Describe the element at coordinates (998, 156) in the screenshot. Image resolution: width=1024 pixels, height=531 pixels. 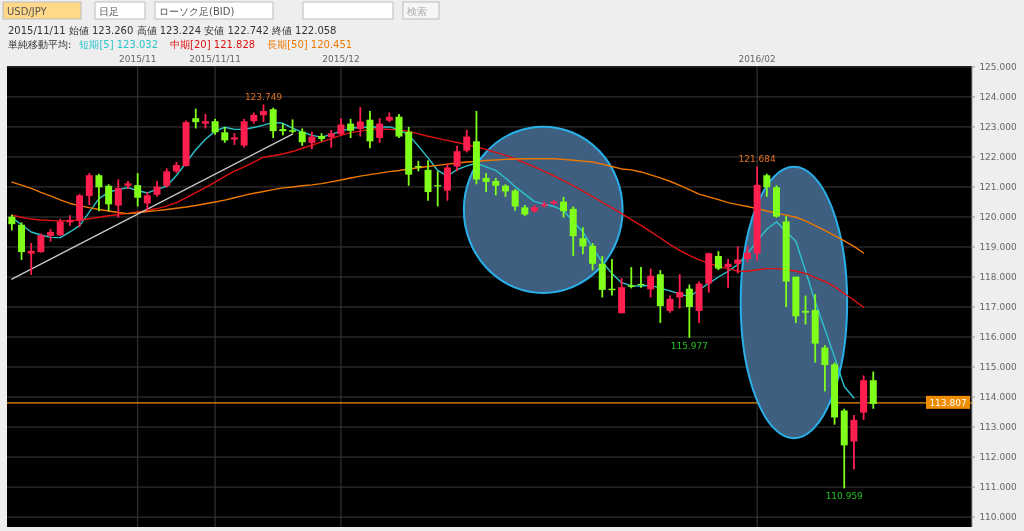
I see `y-tick-label: 122.000` at that location.